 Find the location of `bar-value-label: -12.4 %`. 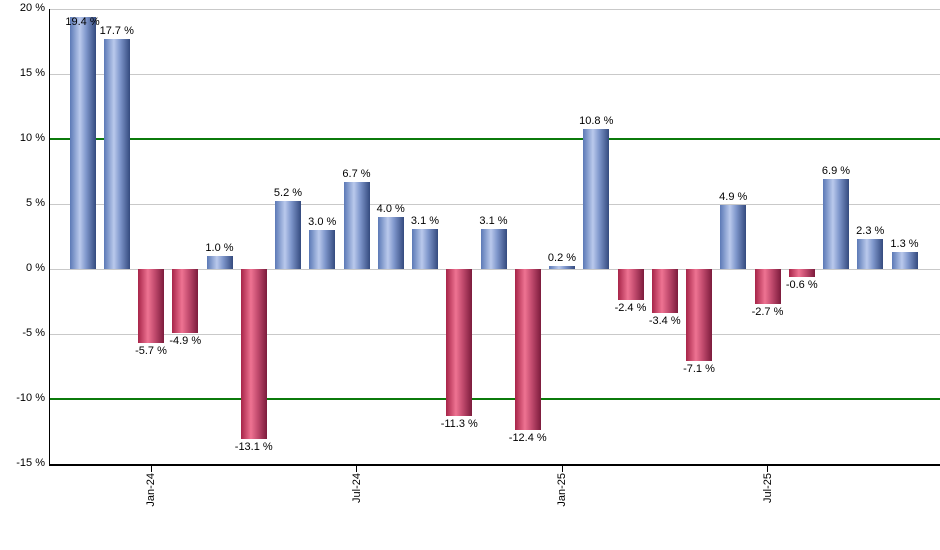

bar-value-label: -12.4 % is located at coordinates (527, 438).